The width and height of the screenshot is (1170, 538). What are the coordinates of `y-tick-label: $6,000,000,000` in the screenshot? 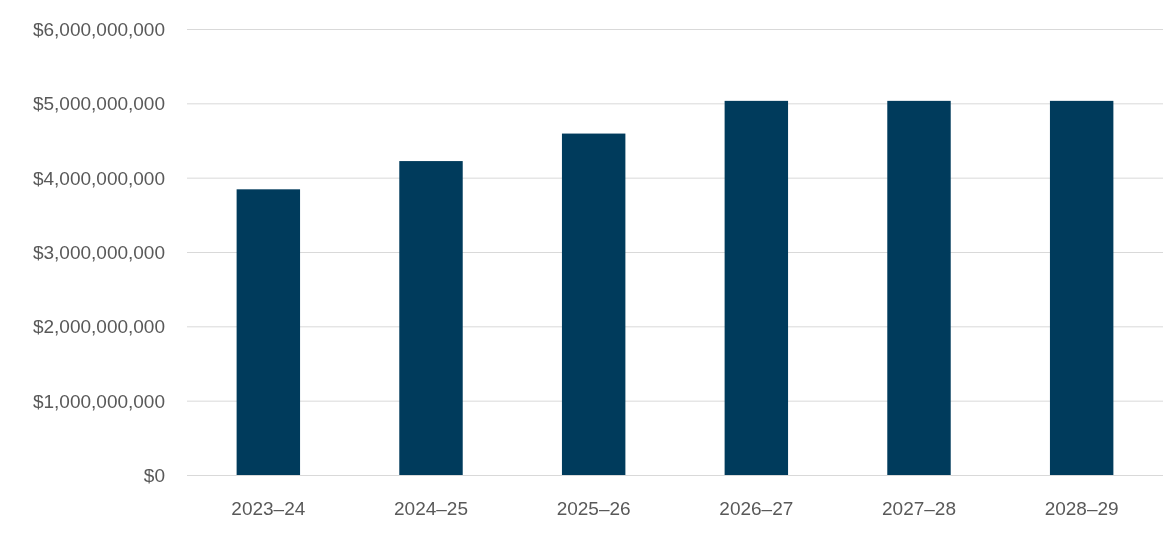 It's located at (98, 30).